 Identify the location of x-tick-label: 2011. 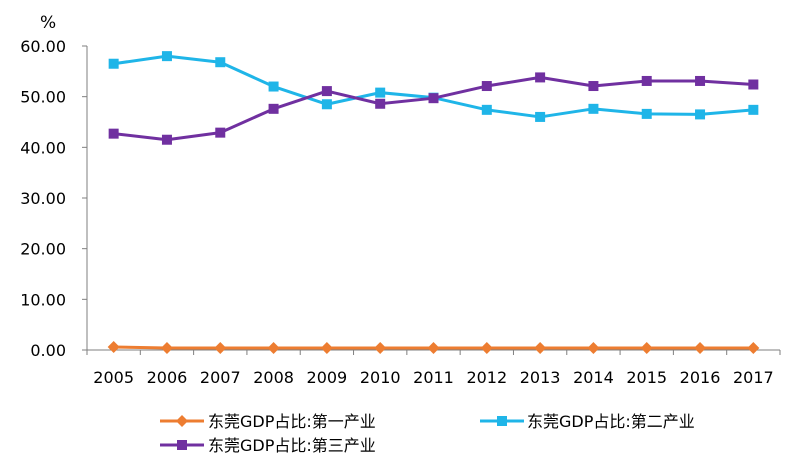
(433, 377).